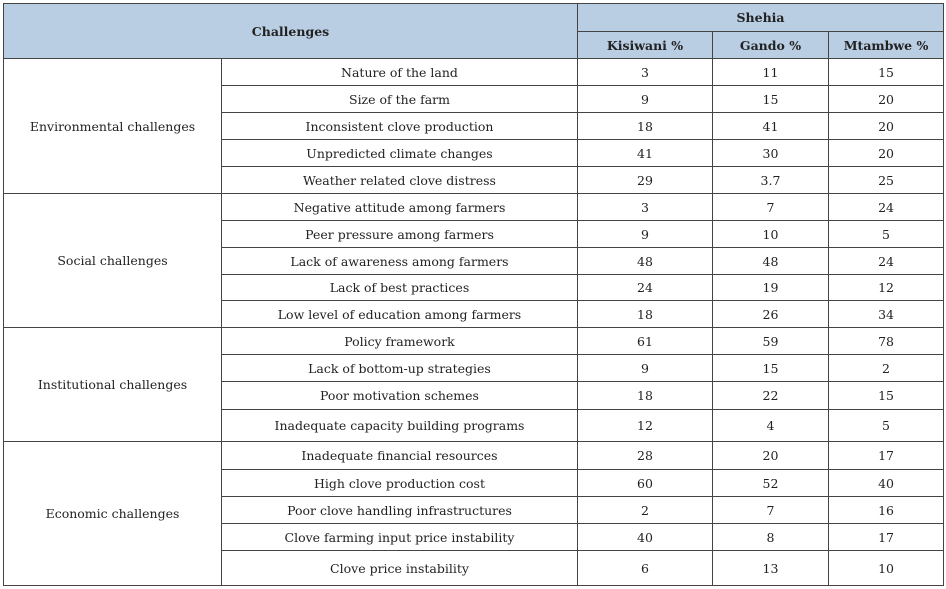  I want to click on challenges-header: Challenges, so click(290, 31).